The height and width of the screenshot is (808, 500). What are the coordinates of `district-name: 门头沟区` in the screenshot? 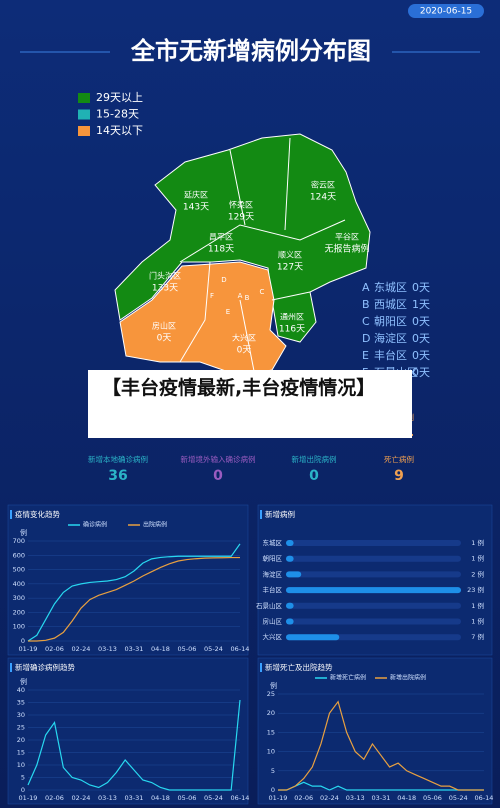 It's located at (165, 276).